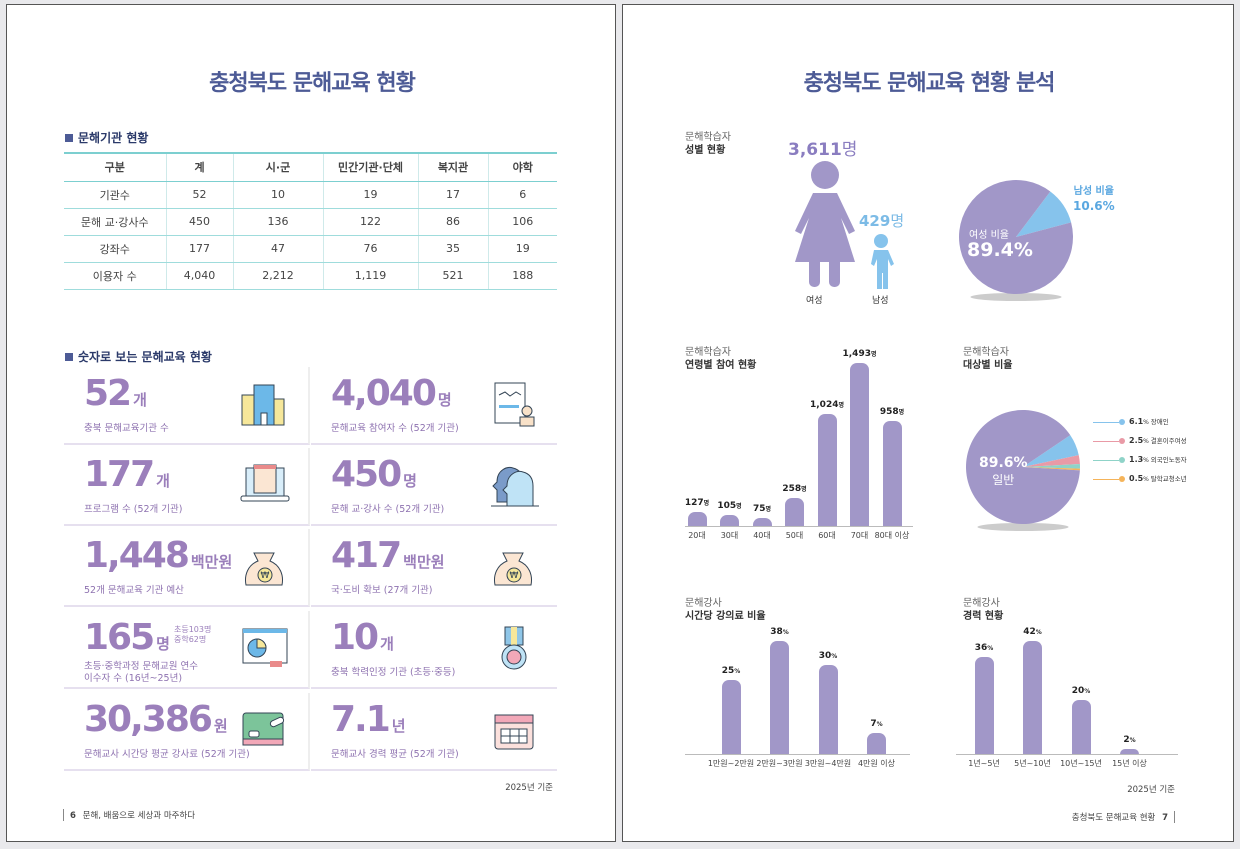  I want to click on stat-card: 1,448 백만원 52개 문해교육 기관 예산 ₩, so click(187, 568).